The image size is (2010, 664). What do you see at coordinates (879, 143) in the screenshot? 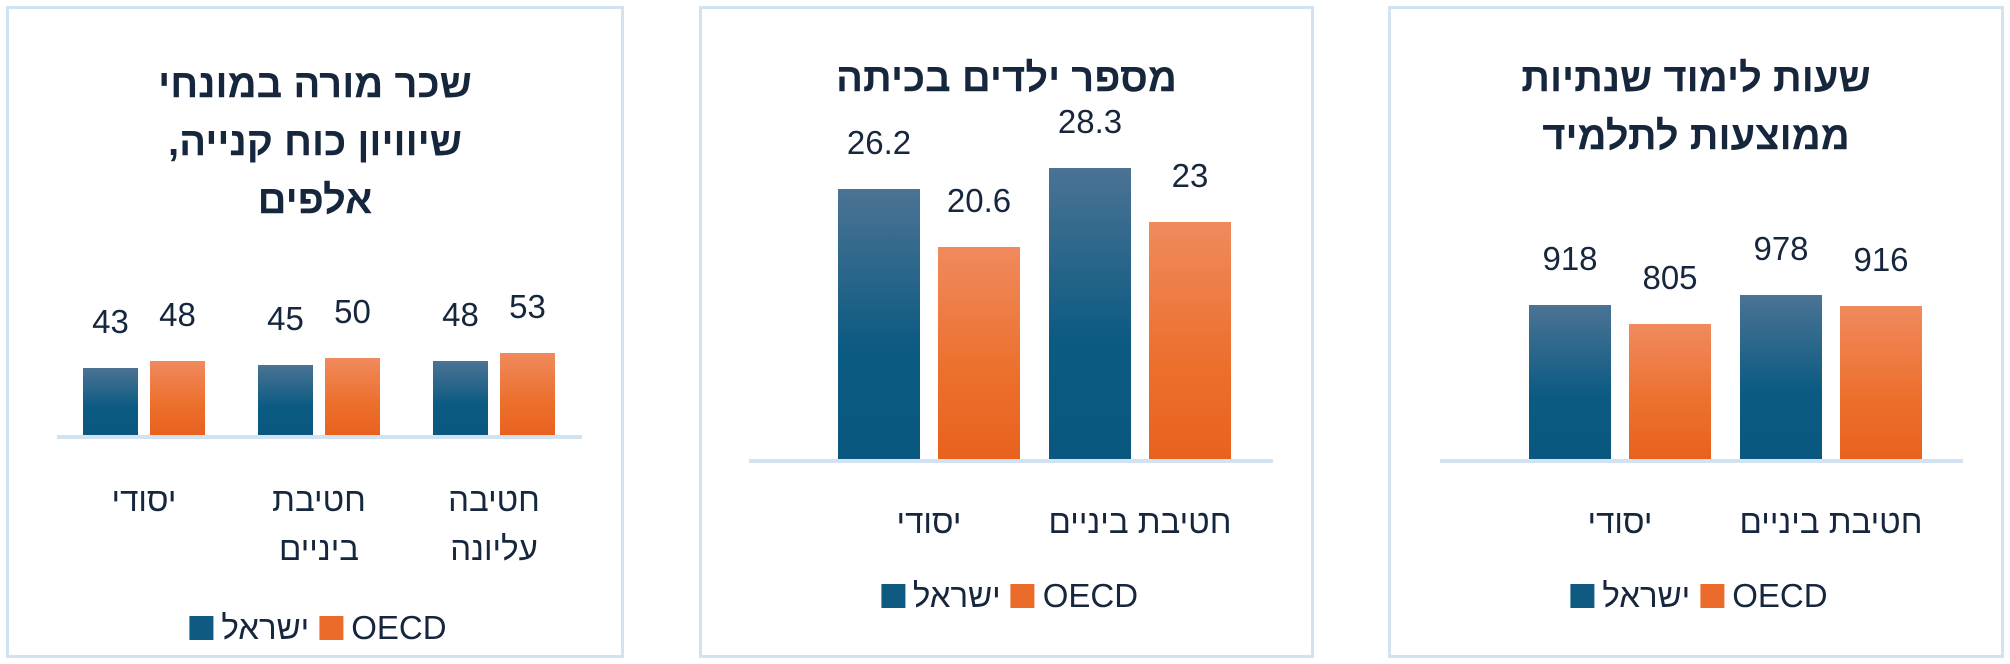
I see `data-label: 26.2` at bounding box center [879, 143].